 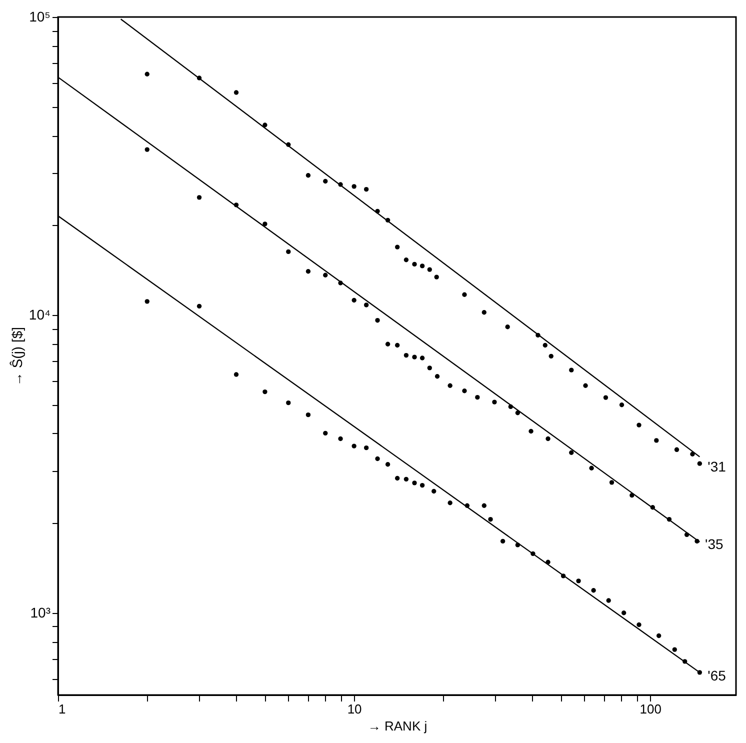 What do you see at coordinates (651, 709) in the screenshot?
I see `x-tick-label: 100` at bounding box center [651, 709].